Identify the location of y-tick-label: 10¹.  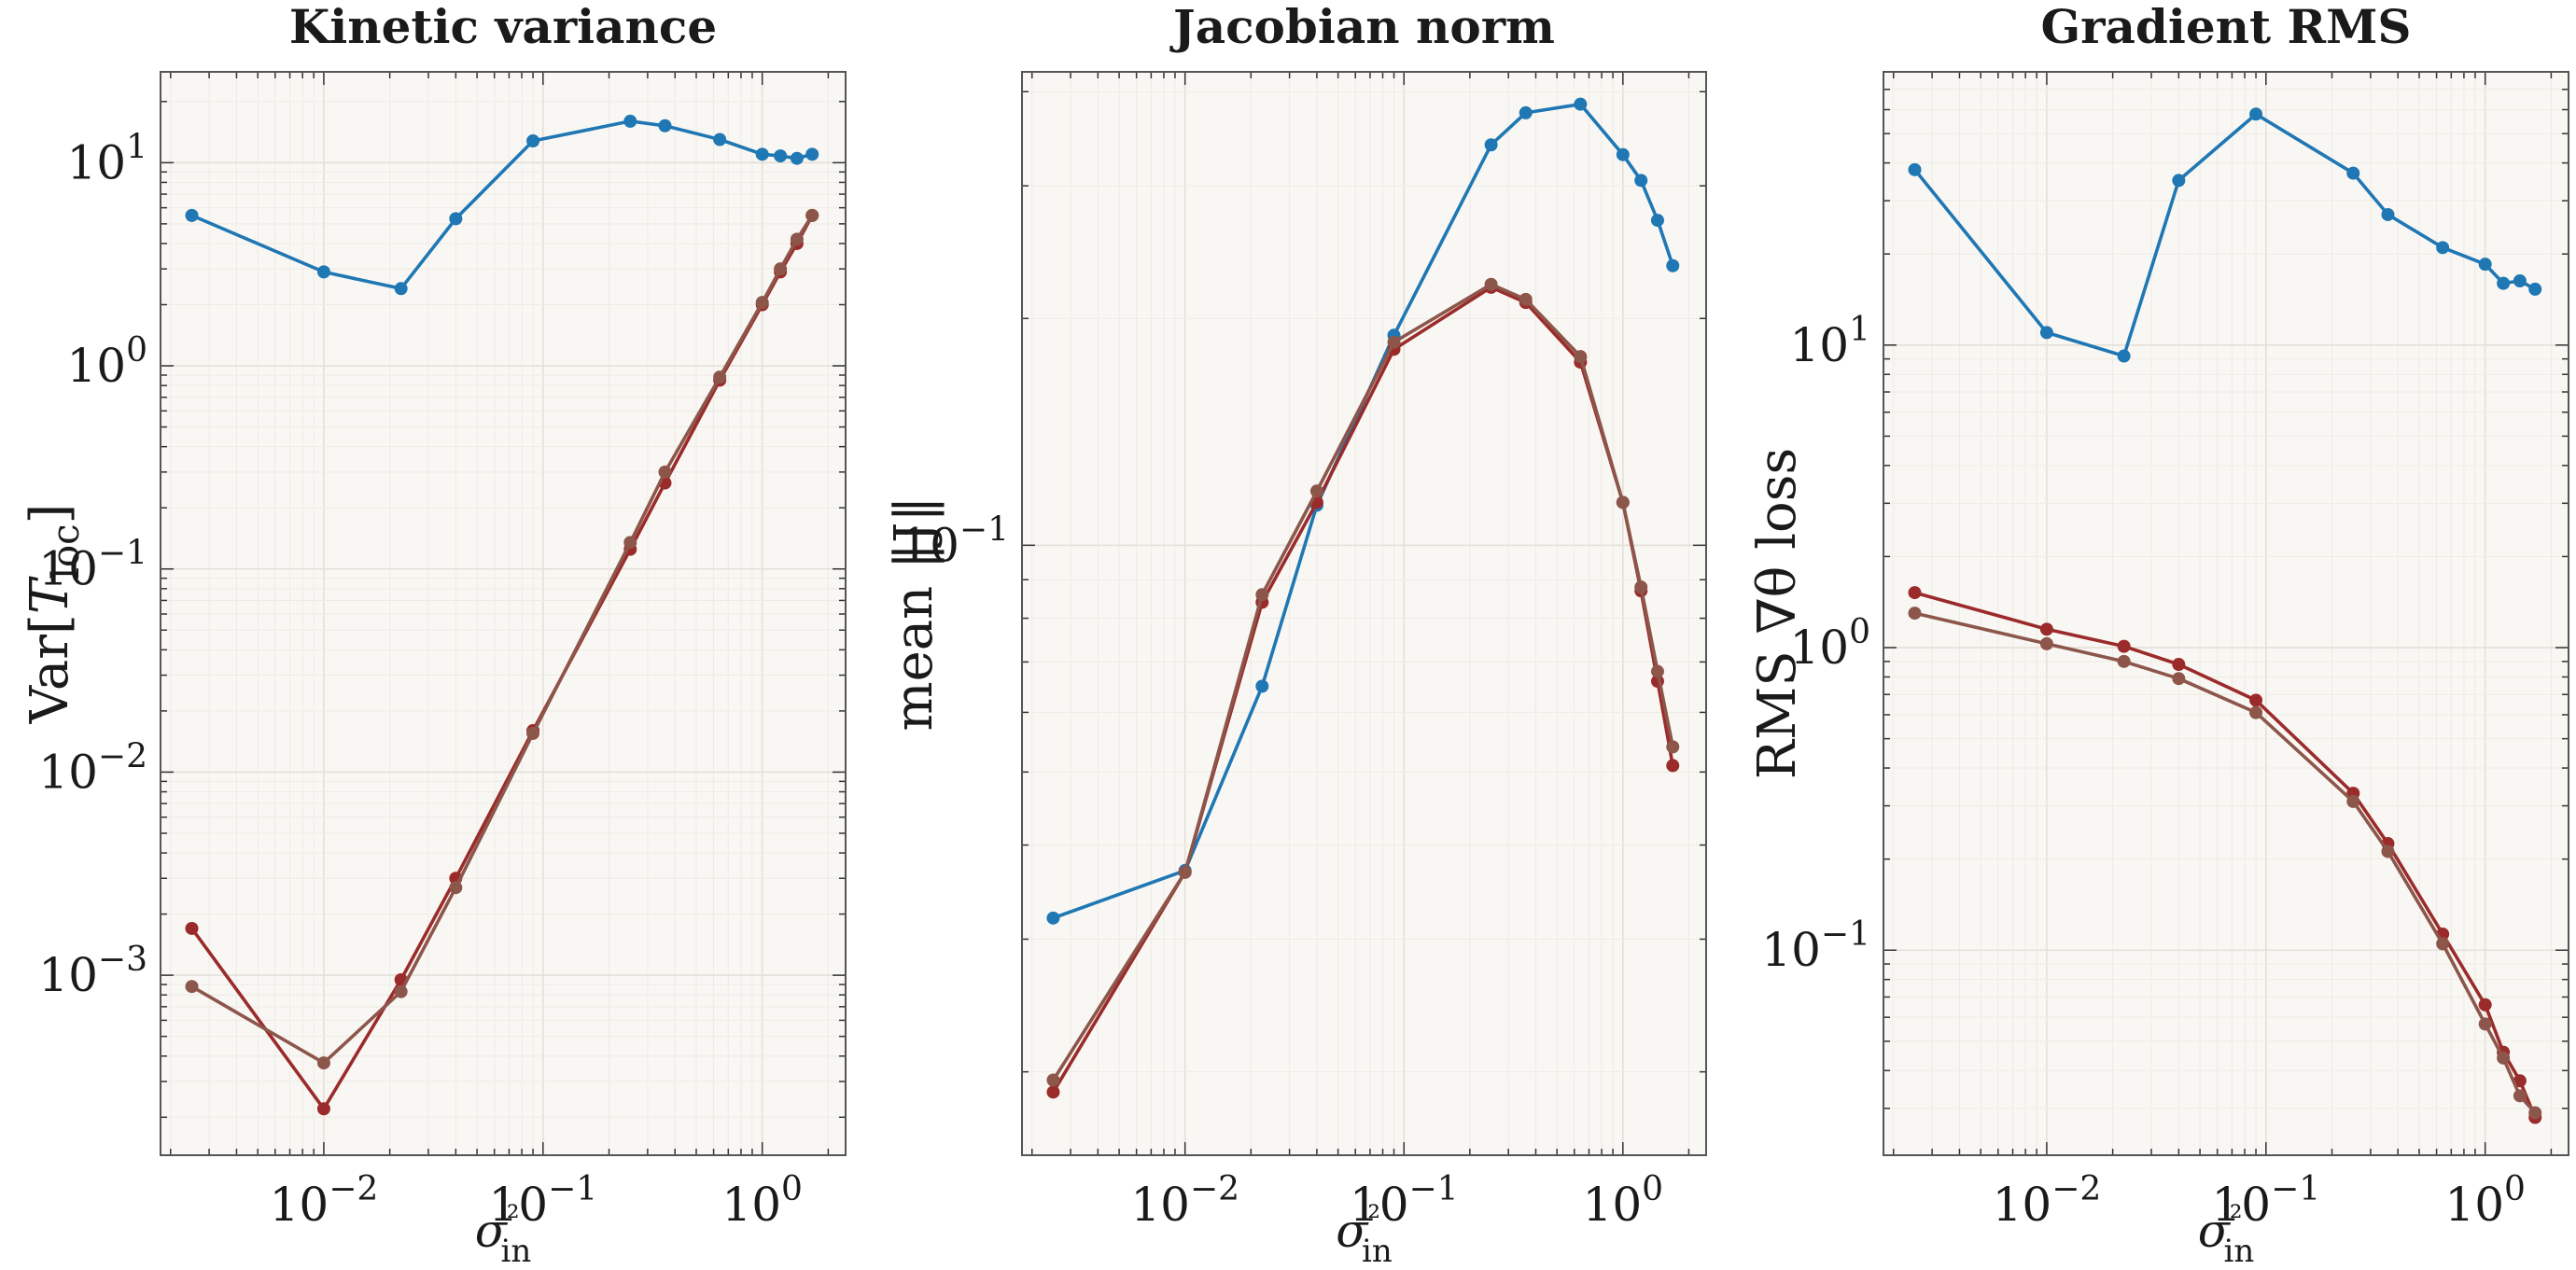
(1829, 341).